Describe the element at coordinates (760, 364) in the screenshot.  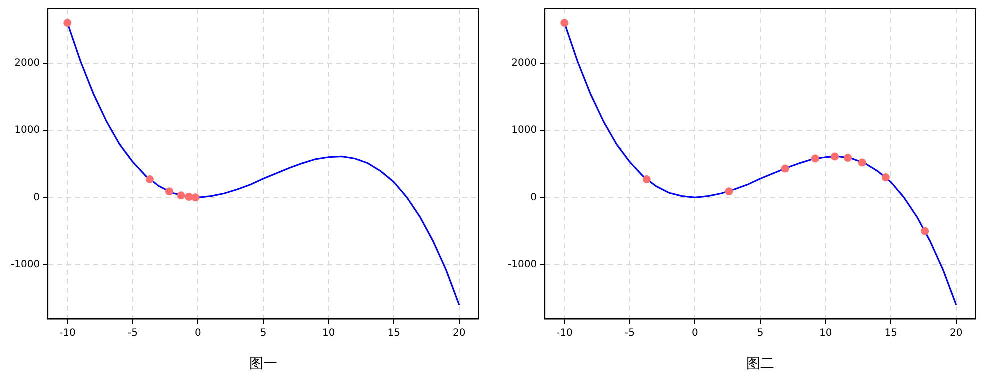
I see `x-axis-title: 图二` at that location.